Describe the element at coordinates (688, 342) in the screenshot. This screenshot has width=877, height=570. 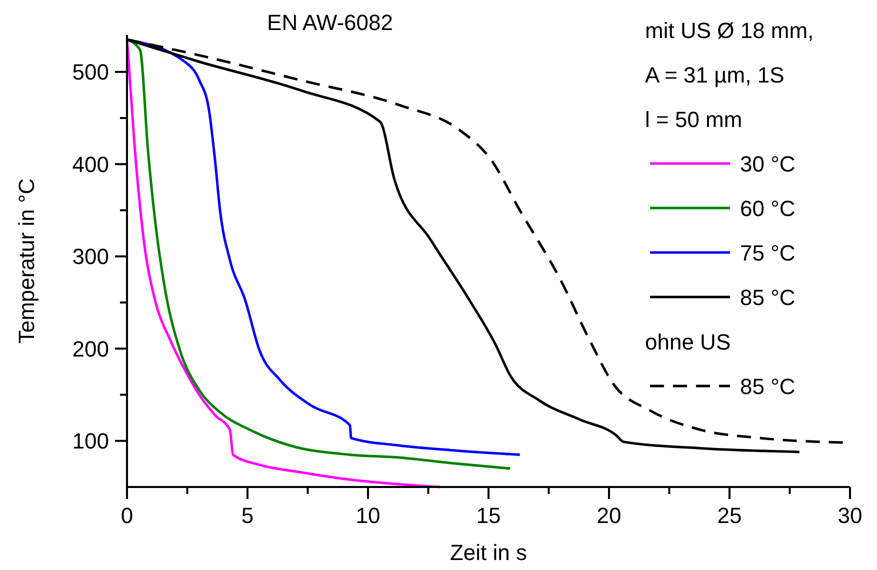
I see `annotation: ohne US` at that location.